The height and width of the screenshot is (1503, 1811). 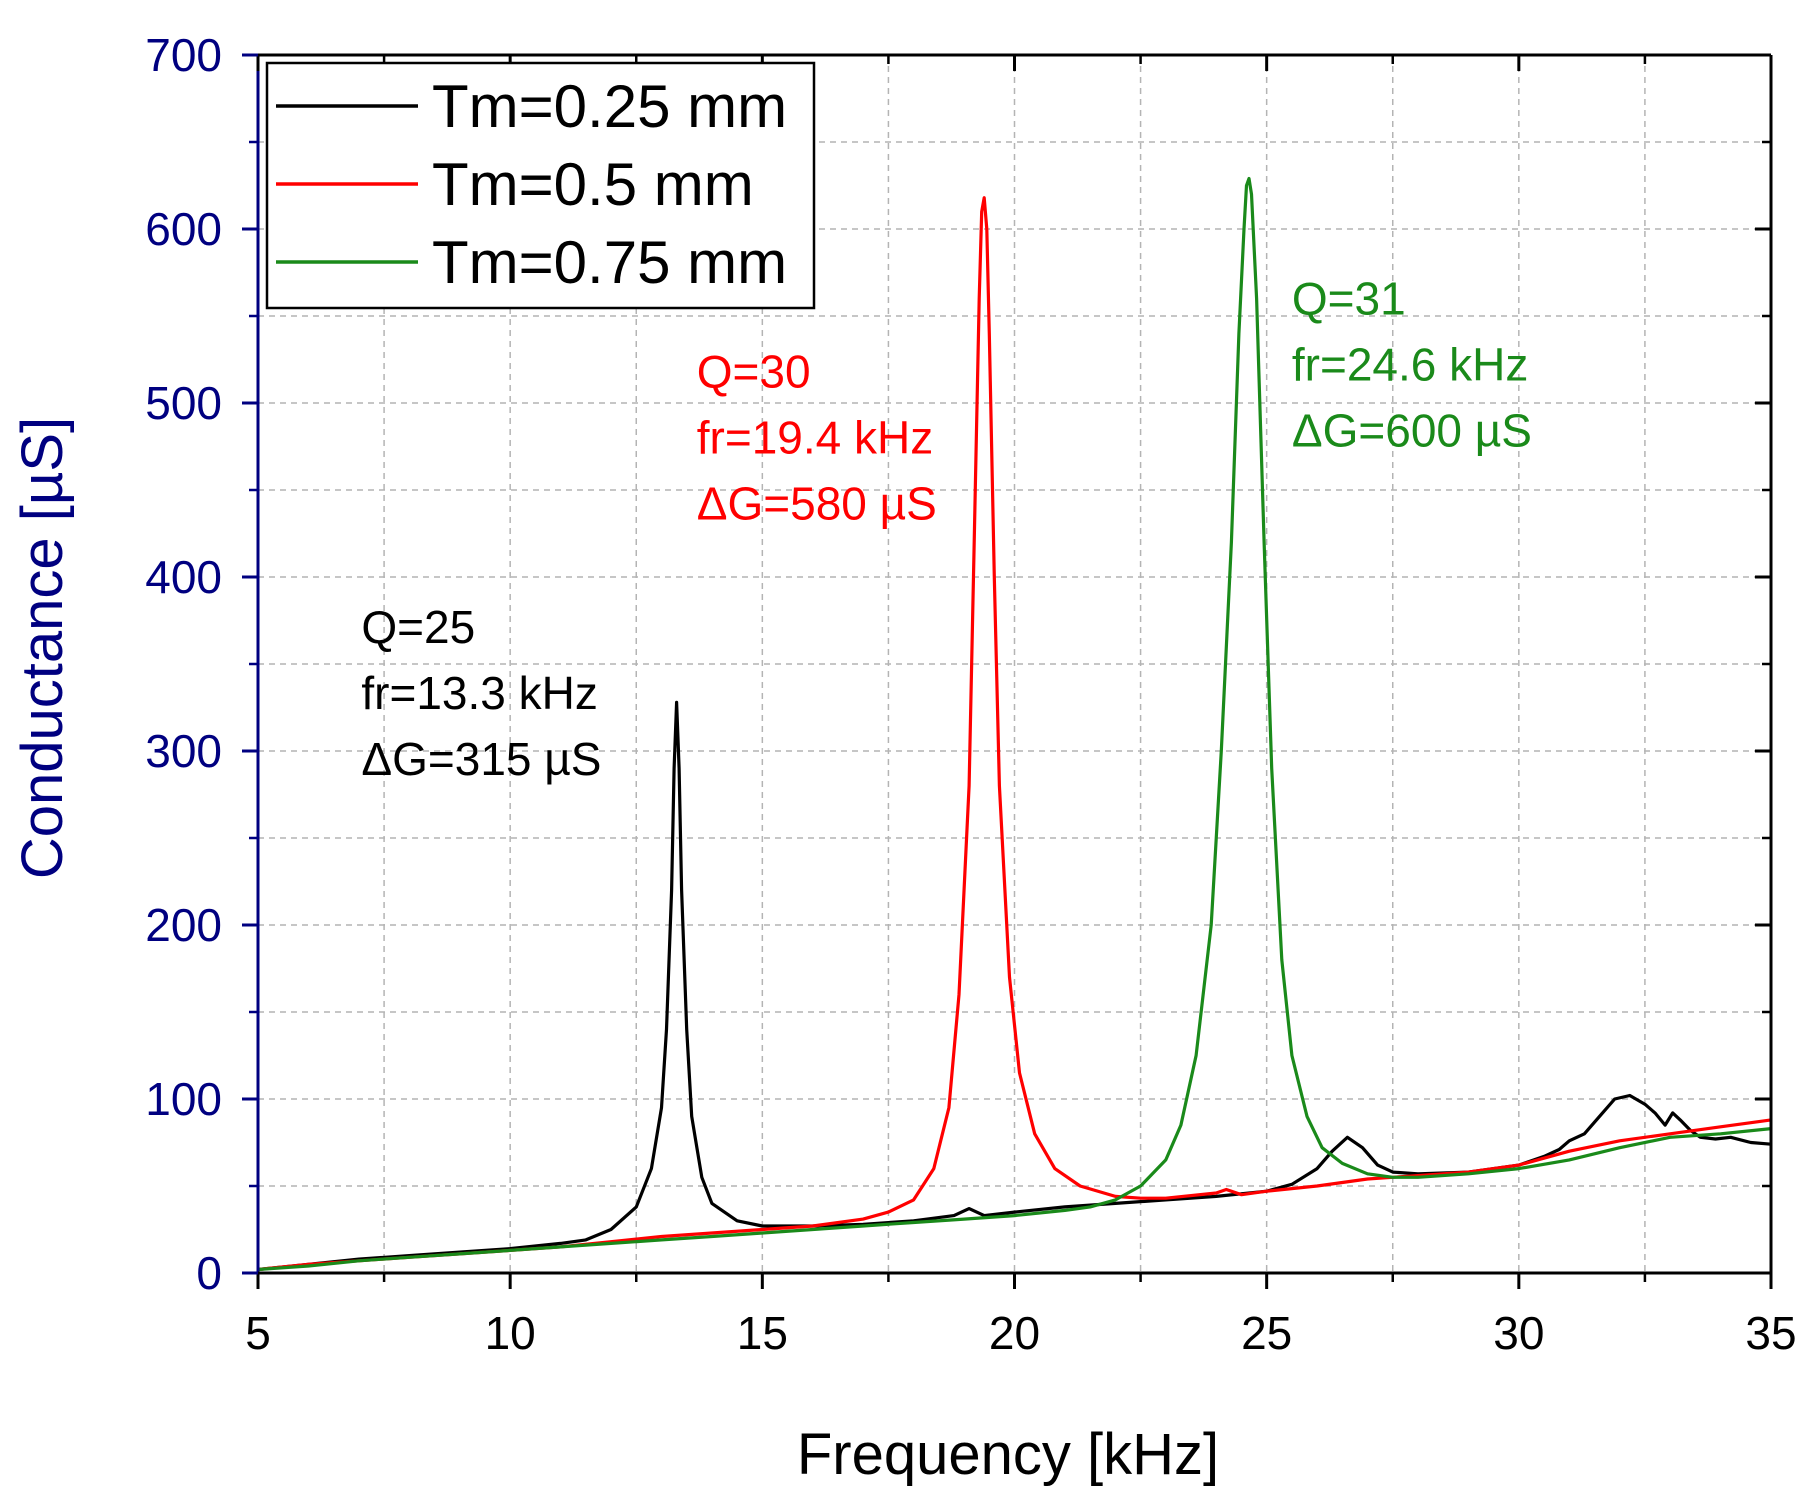 What do you see at coordinates (258, 1333) in the screenshot?
I see `x-tick-label: 5` at bounding box center [258, 1333].